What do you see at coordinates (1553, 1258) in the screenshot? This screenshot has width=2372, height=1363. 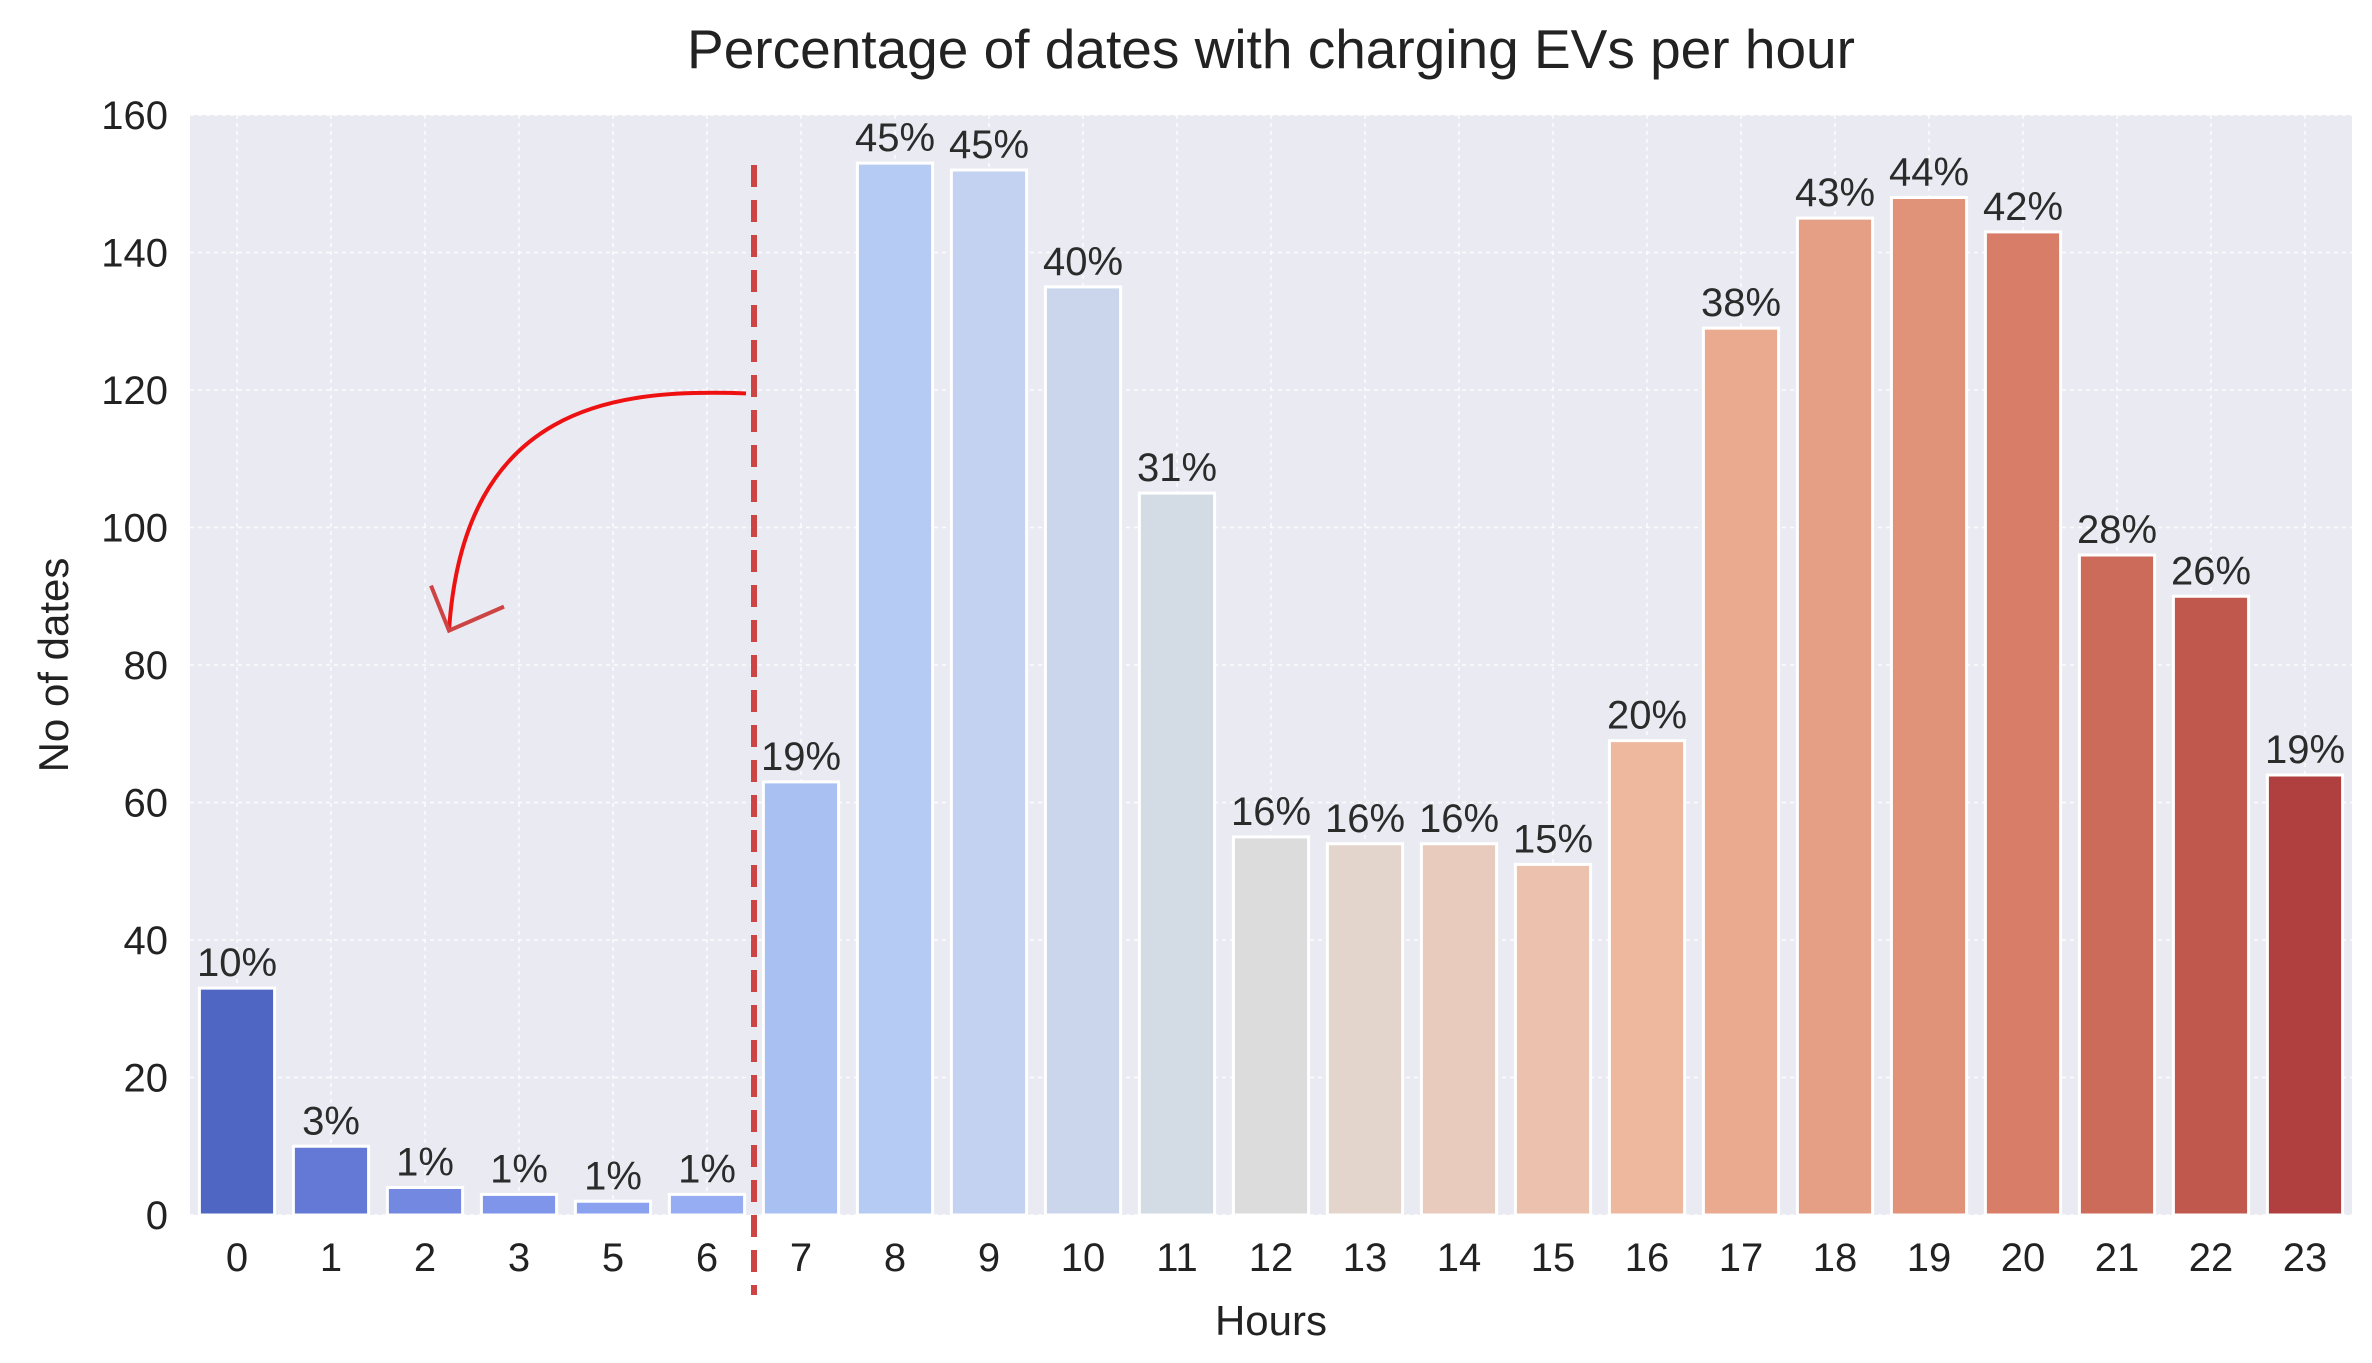 I see `x-tick-label: 15` at bounding box center [1553, 1258].